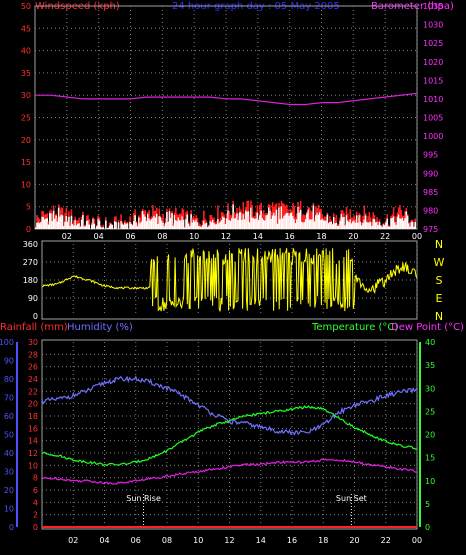 This screenshot has width=466, height=555. Describe the element at coordinates (354, 327) in the screenshot. I see `temperature-axis-title: Temperature (°C)` at that location.